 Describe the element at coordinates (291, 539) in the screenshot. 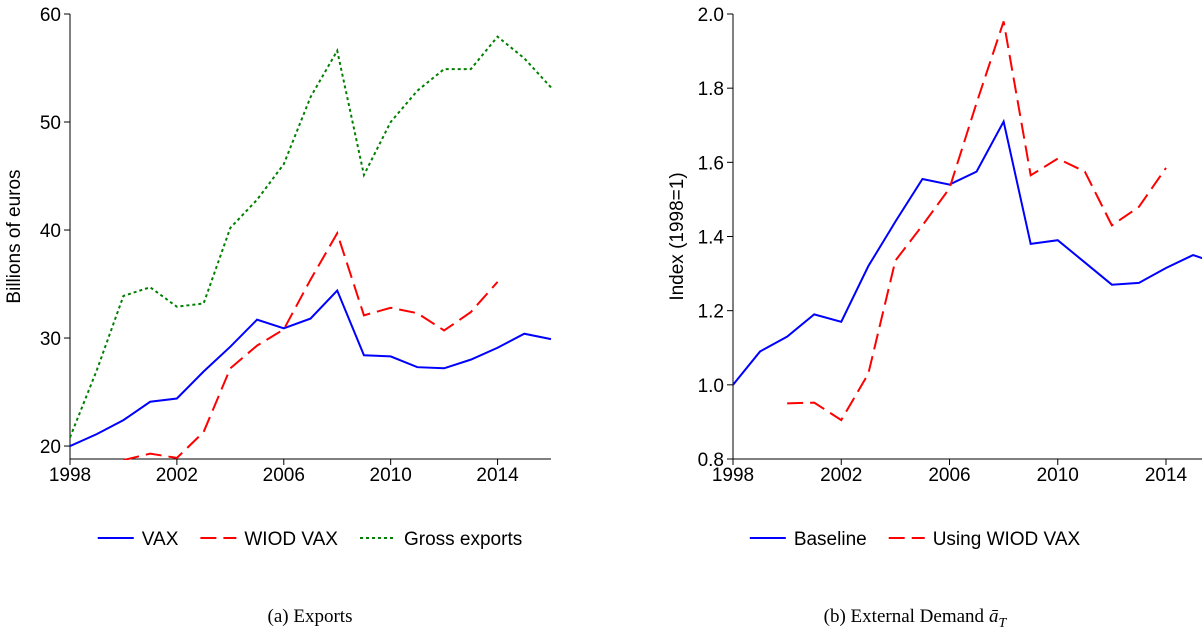

I see `legend-label: WIOD VAX` at that location.